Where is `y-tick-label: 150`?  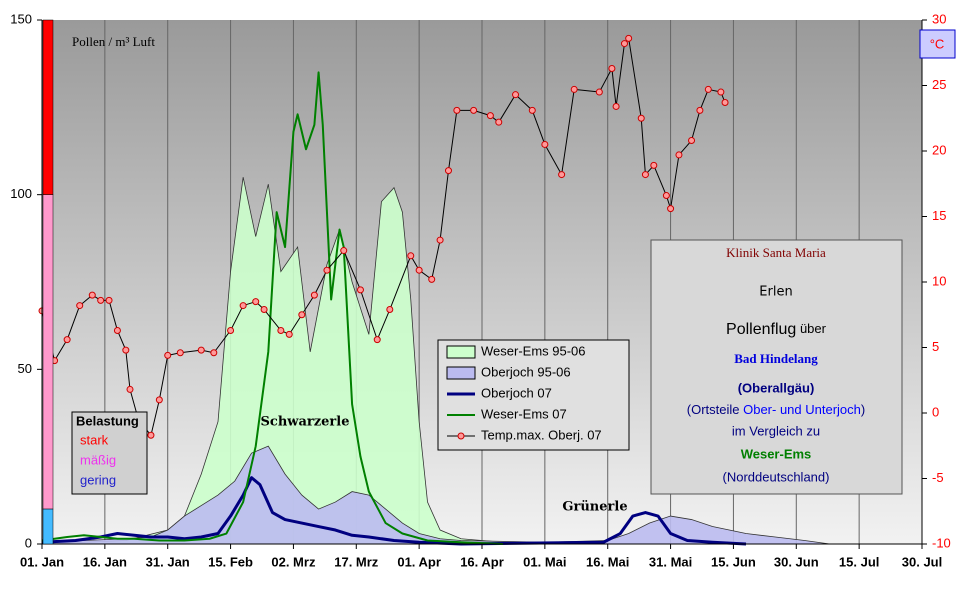
y-tick-label: 150 is located at coordinates (21, 18).